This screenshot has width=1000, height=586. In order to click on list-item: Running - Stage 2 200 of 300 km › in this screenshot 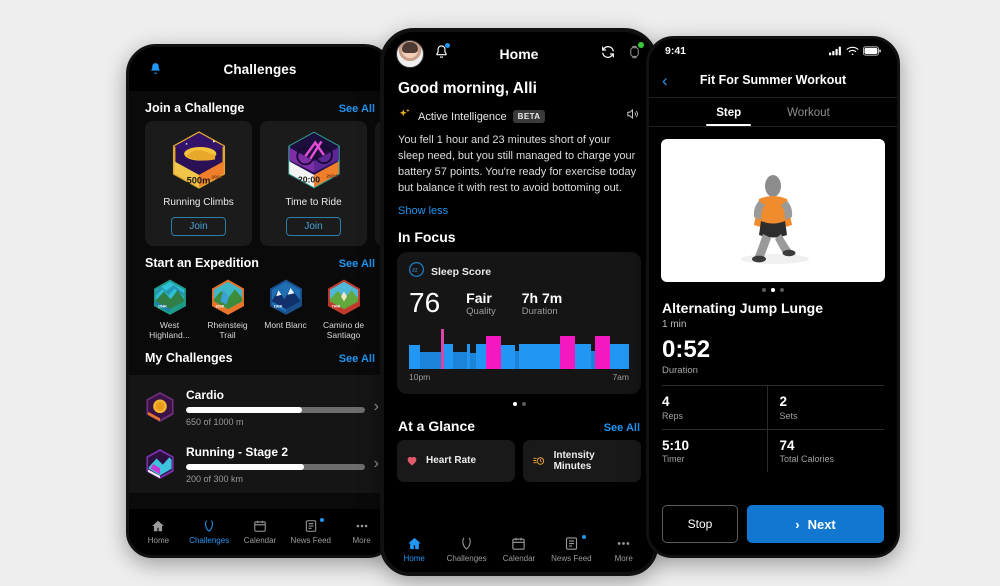, I will do `click(260, 464)`.